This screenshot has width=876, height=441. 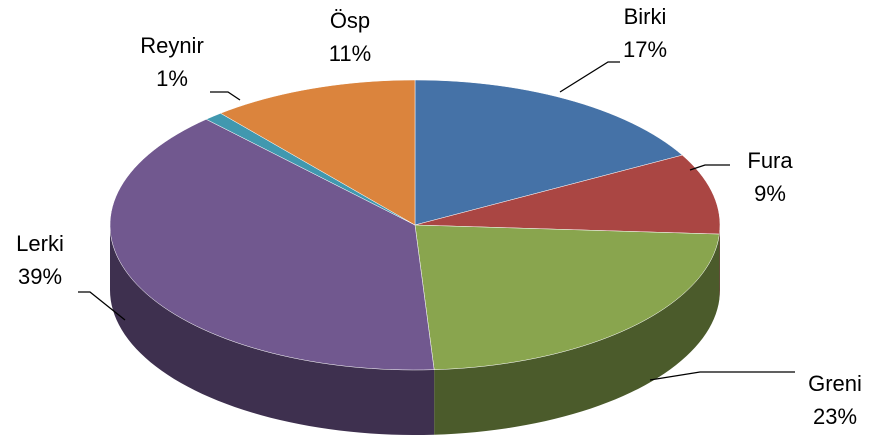 I want to click on slice-value: 9%, so click(x=770, y=193).